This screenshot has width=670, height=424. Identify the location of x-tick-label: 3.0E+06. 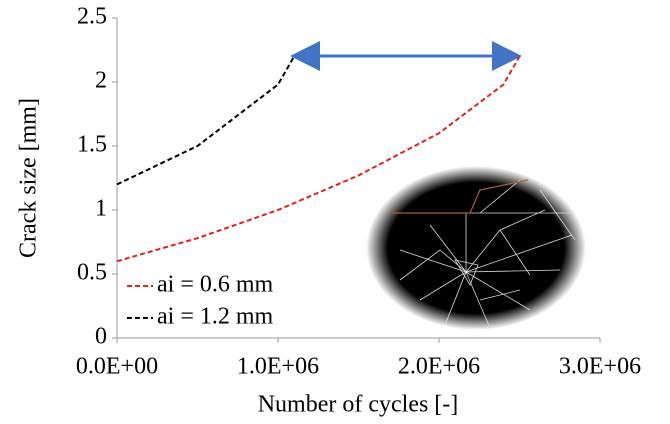
(600, 367).